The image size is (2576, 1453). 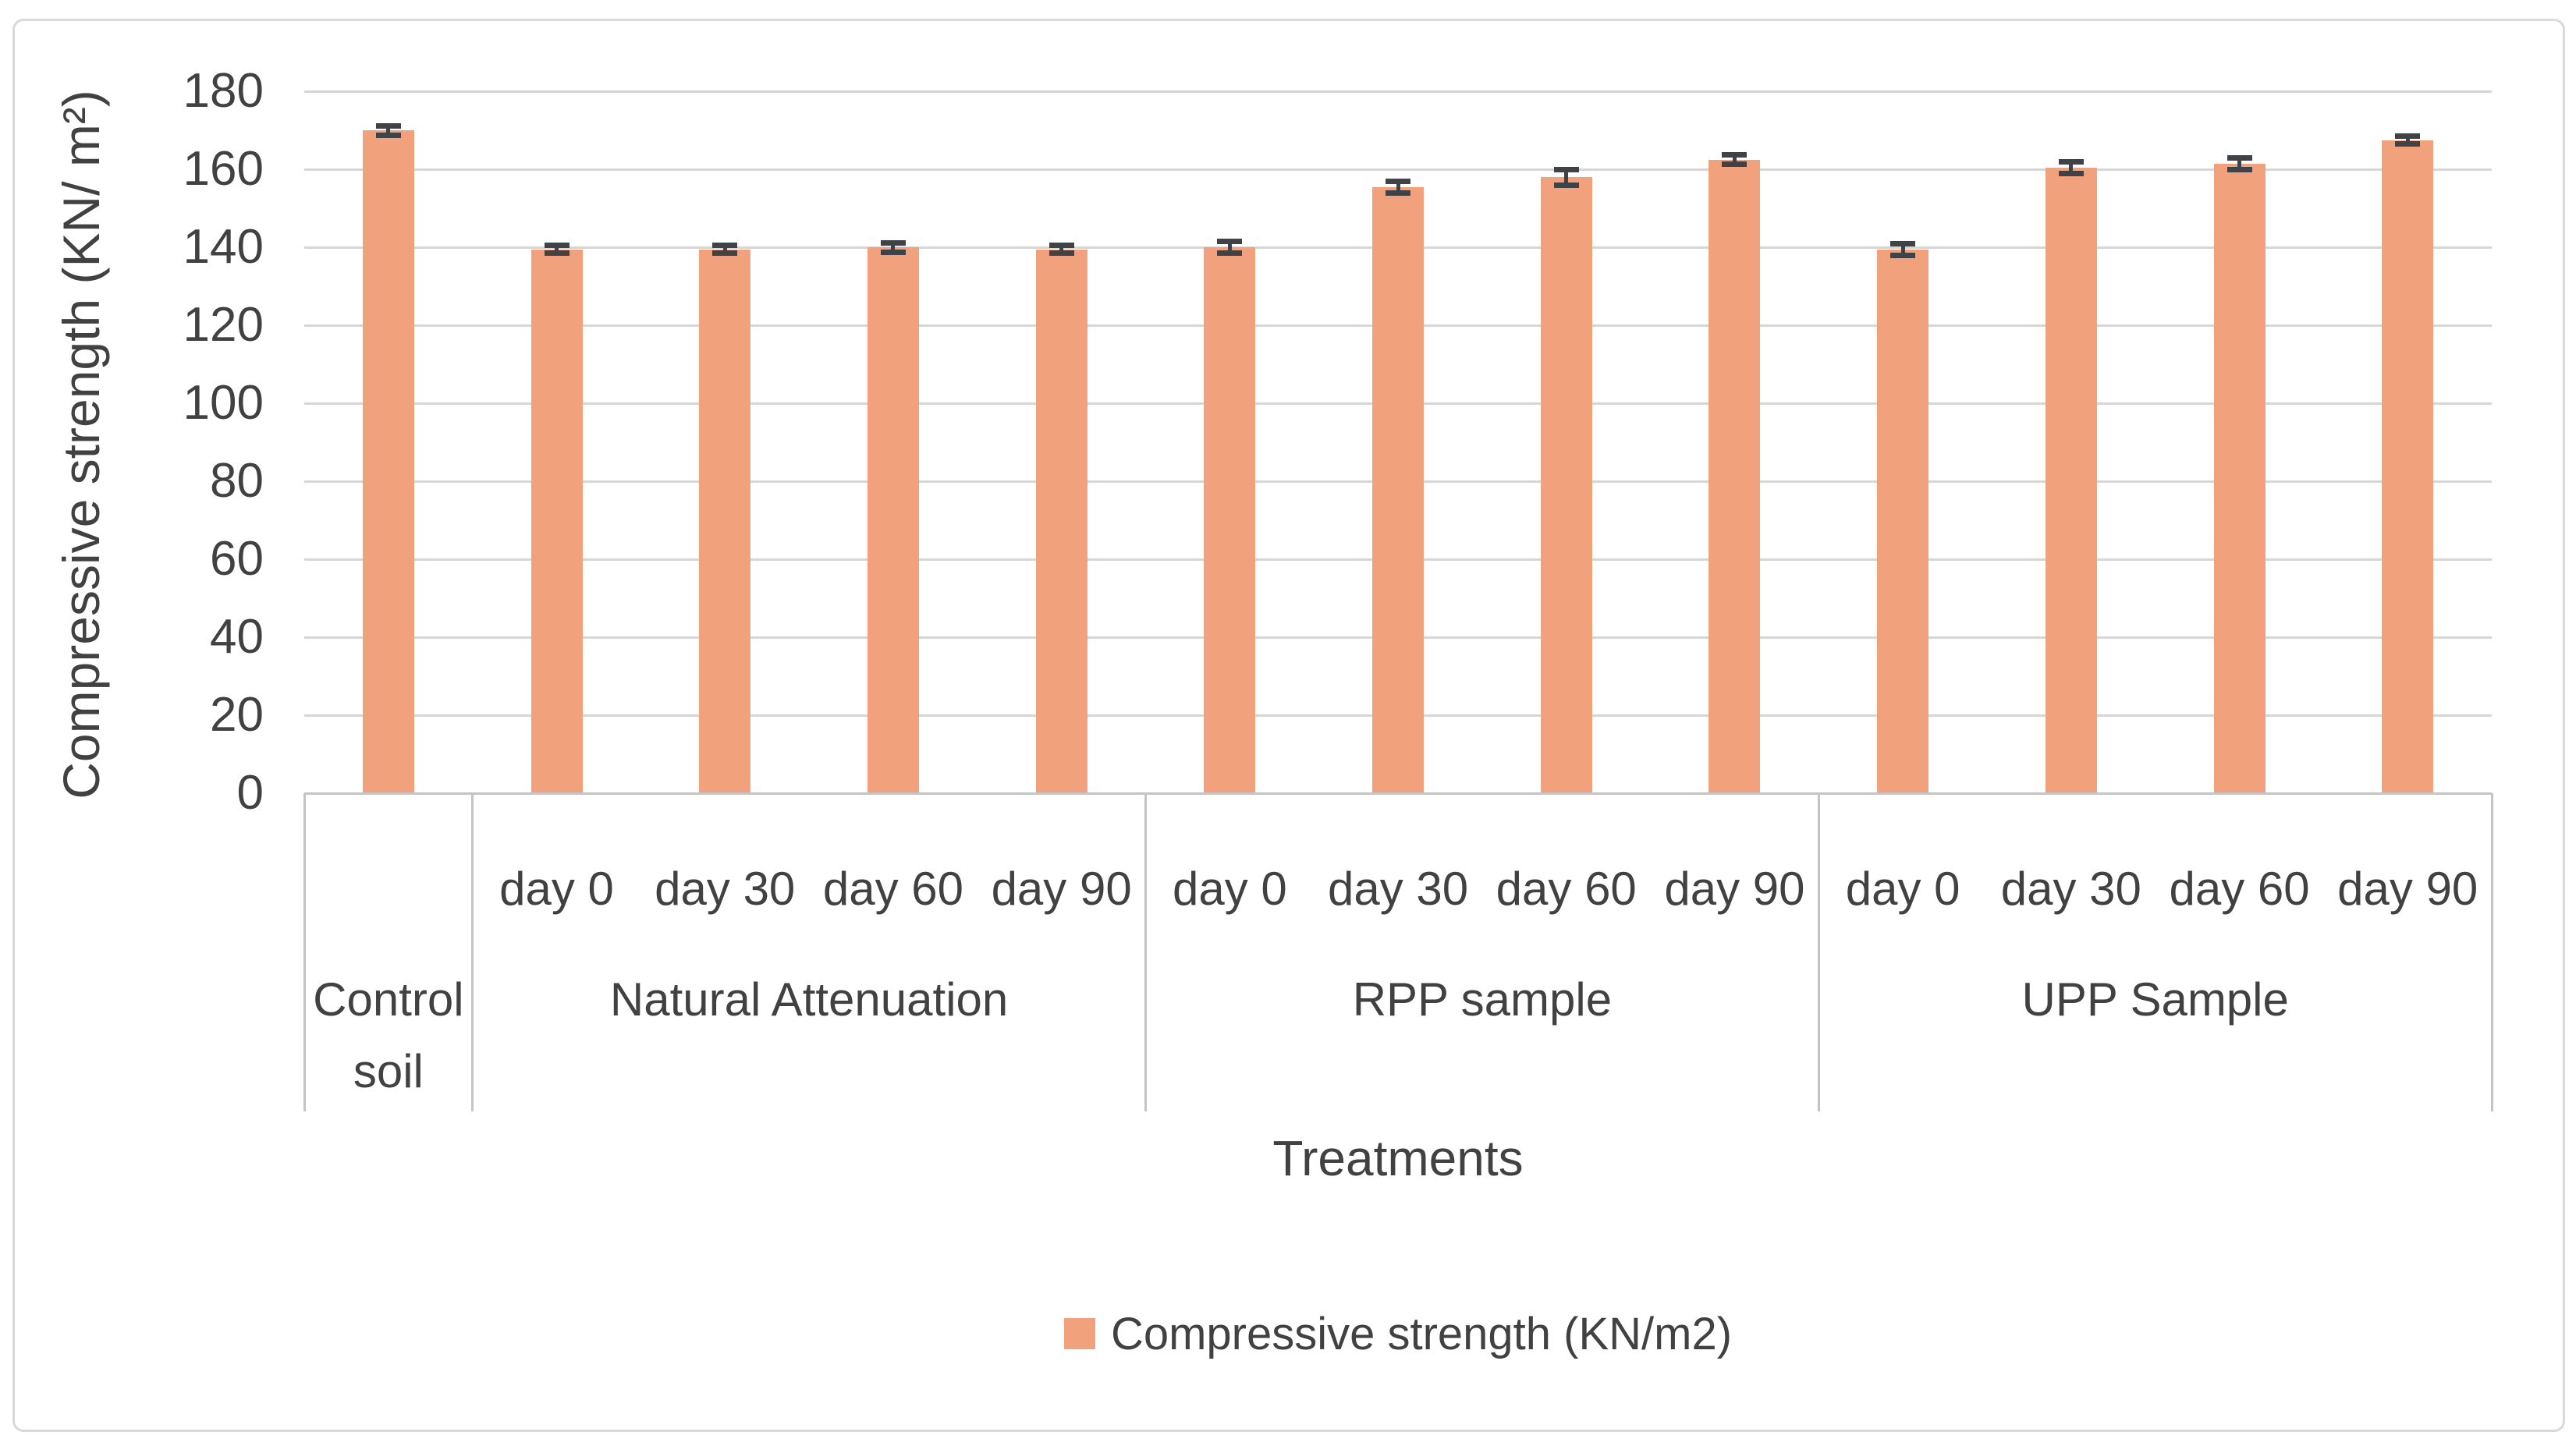 I want to click on x-axis-title: Treatments, so click(x=1398, y=1158).